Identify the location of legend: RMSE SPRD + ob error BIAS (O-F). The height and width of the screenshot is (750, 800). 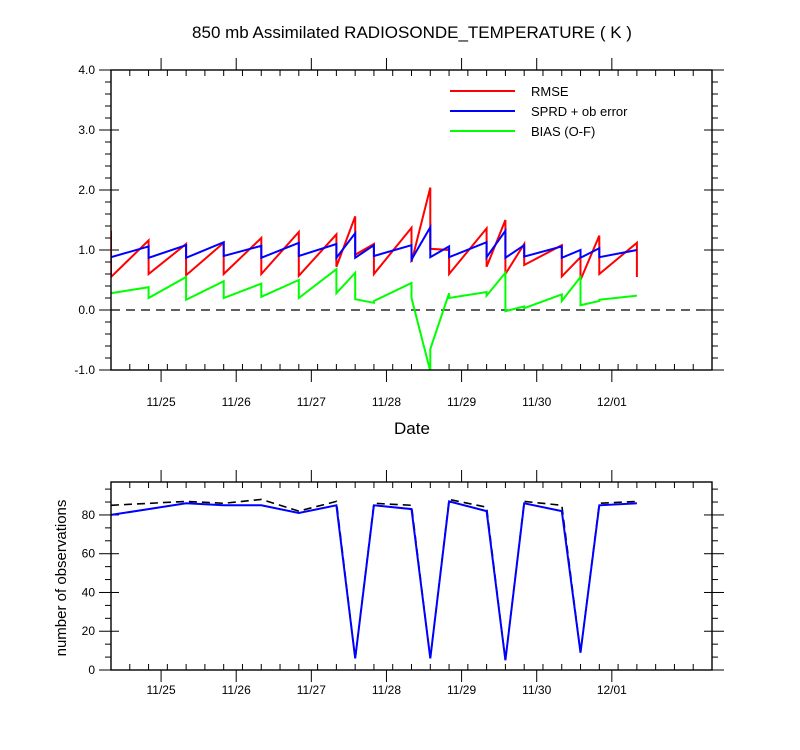
(539, 111).